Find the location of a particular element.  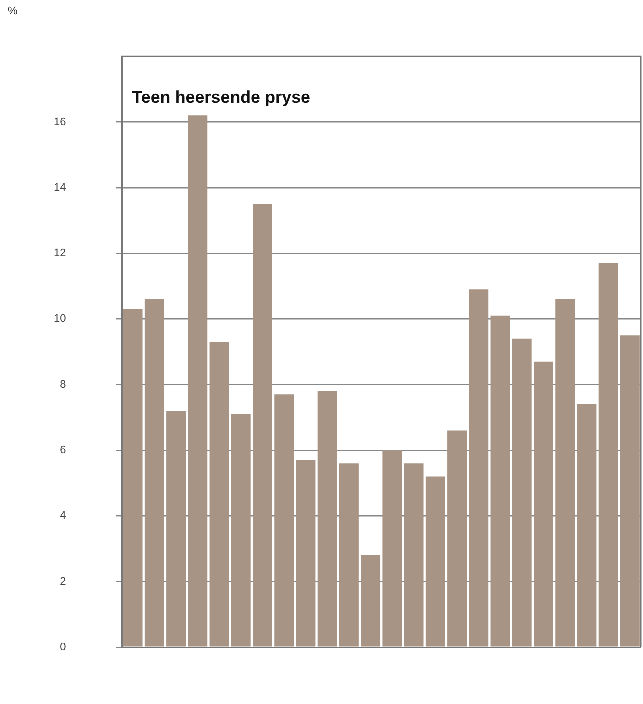

y-tick-label: 4 is located at coordinates (63, 516).